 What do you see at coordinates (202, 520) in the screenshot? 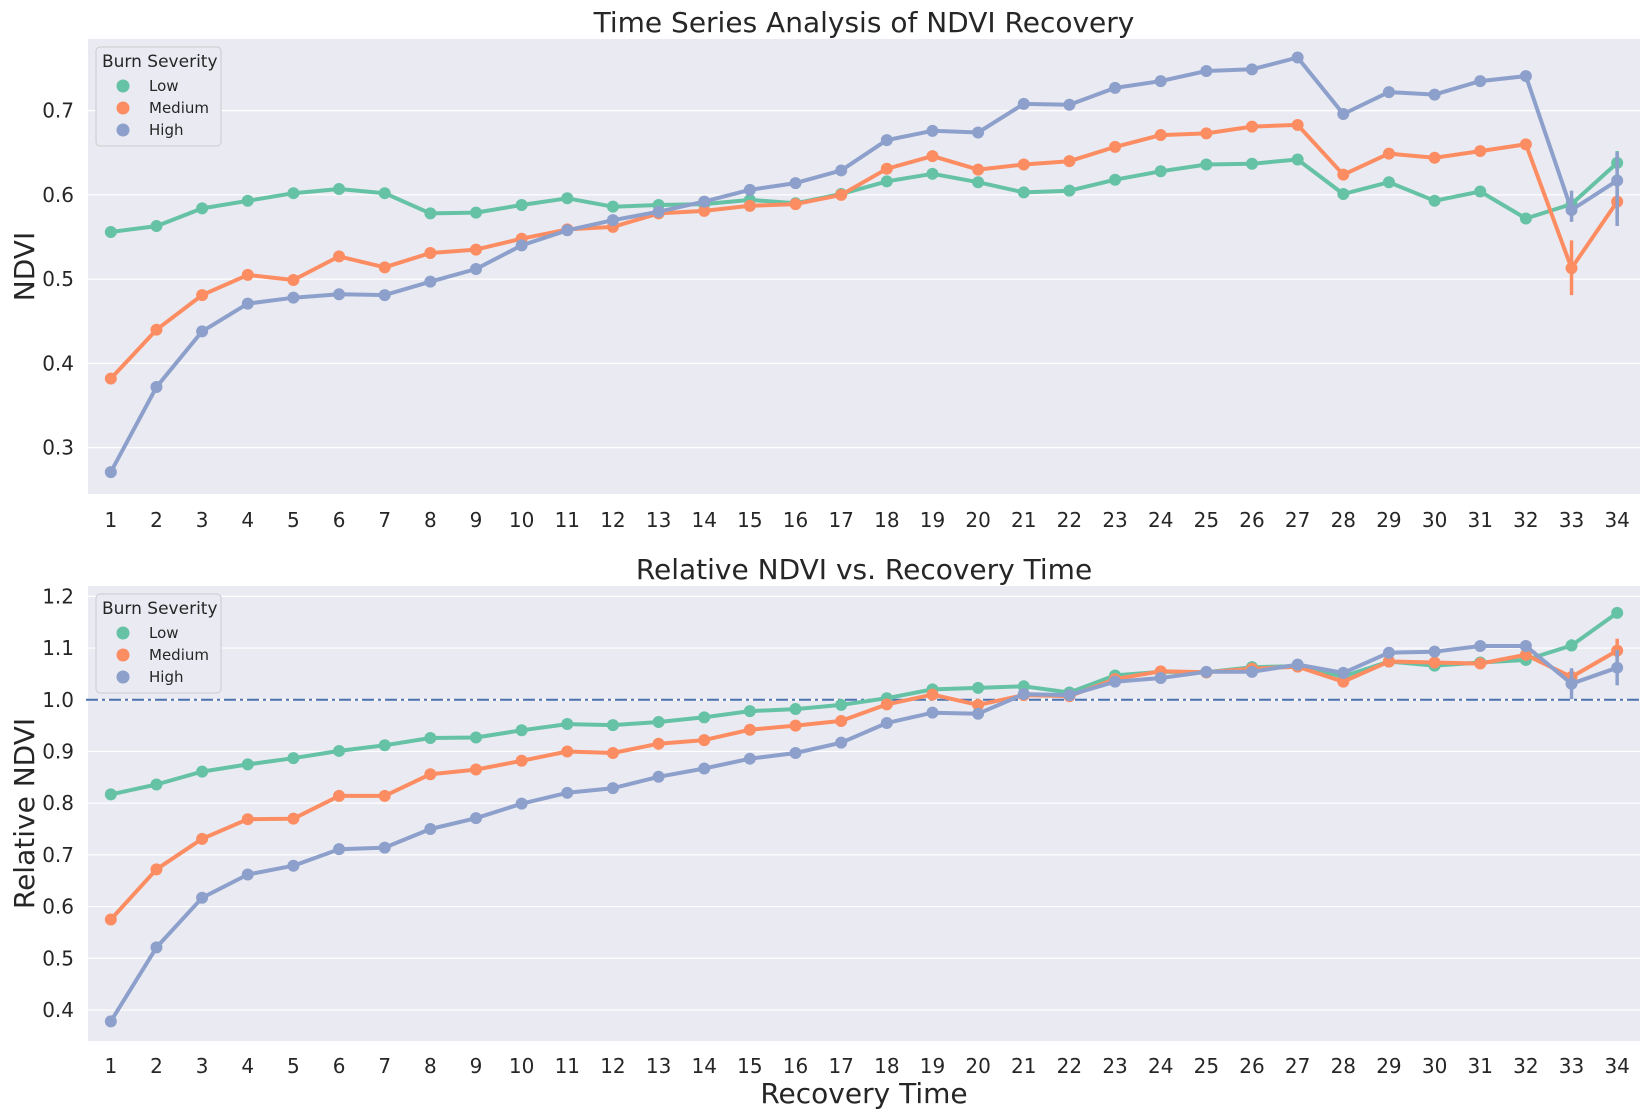
I see `x-tick-label: 3` at bounding box center [202, 520].